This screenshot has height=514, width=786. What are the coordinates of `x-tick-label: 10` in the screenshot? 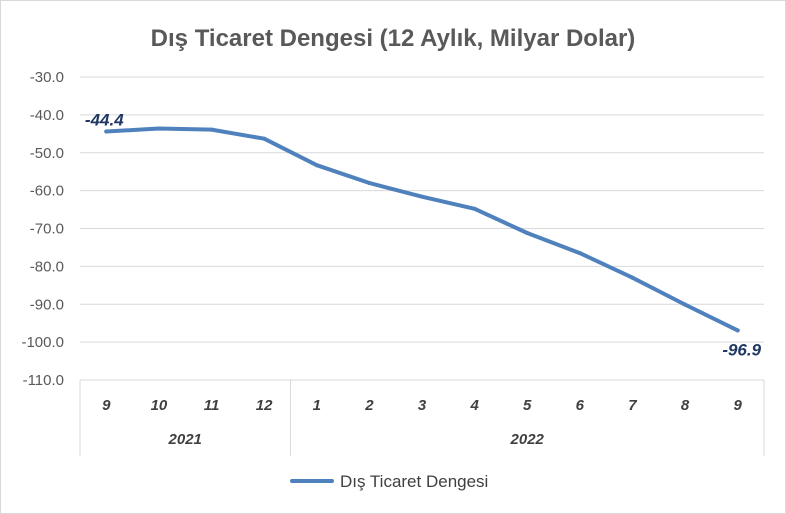 It's located at (159, 405).